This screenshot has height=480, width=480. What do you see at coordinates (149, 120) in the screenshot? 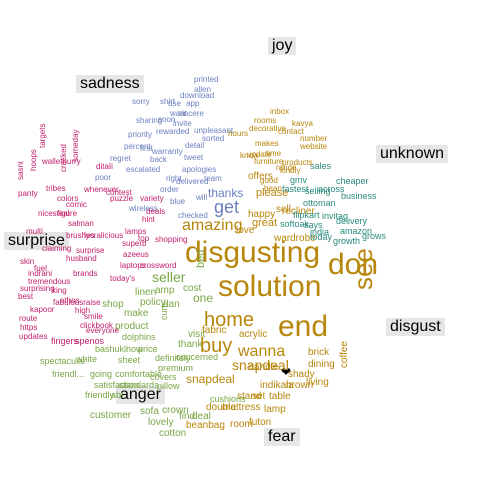
I see `cloud-word: sharing` at bounding box center [149, 120].